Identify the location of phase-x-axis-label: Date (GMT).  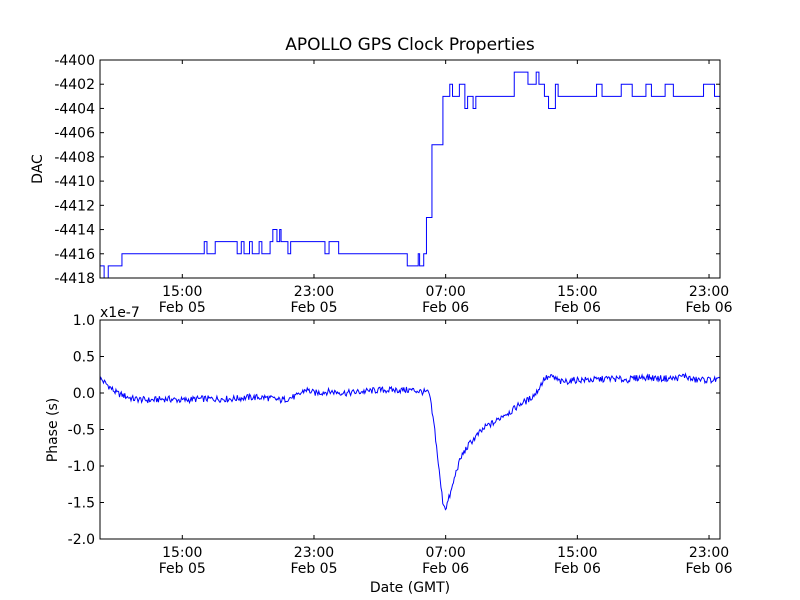
(410, 588).